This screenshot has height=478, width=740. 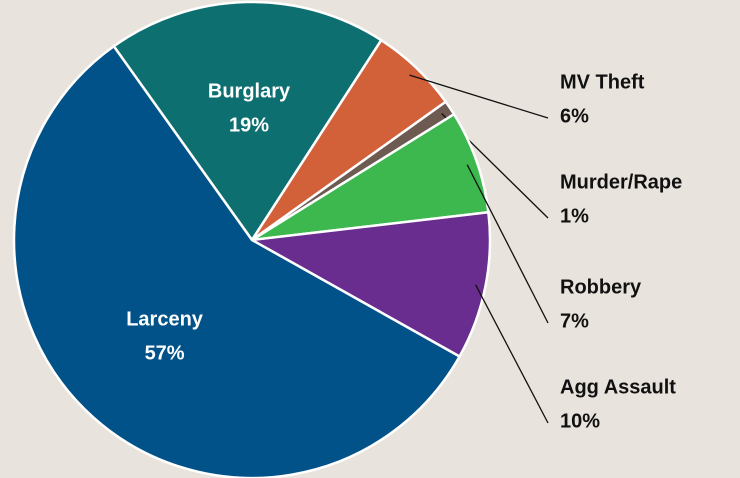 What do you see at coordinates (165, 320) in the screenshot?
I see `slice-label: Larceny` at bounding box center [165, 320].